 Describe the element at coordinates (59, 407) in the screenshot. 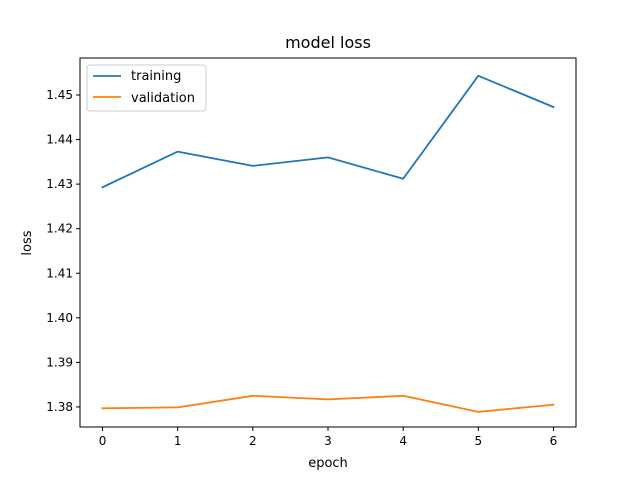

I see `y-tick-label: 1.38` at that location.